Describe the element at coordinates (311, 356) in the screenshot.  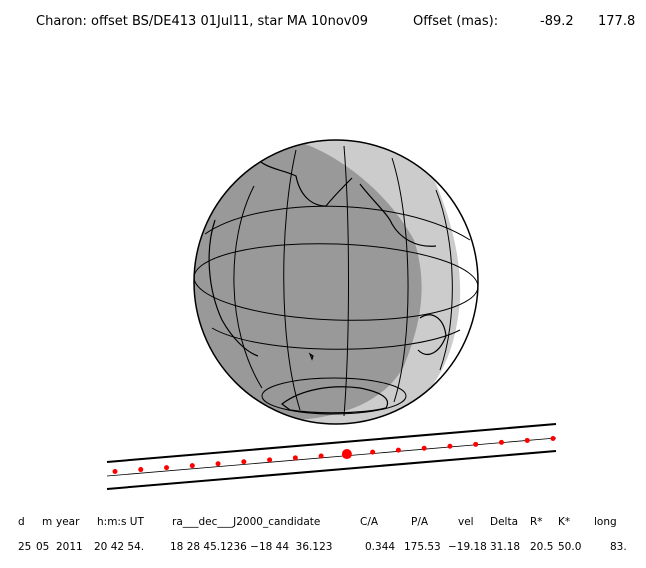
I see `coastline-island` at that location.